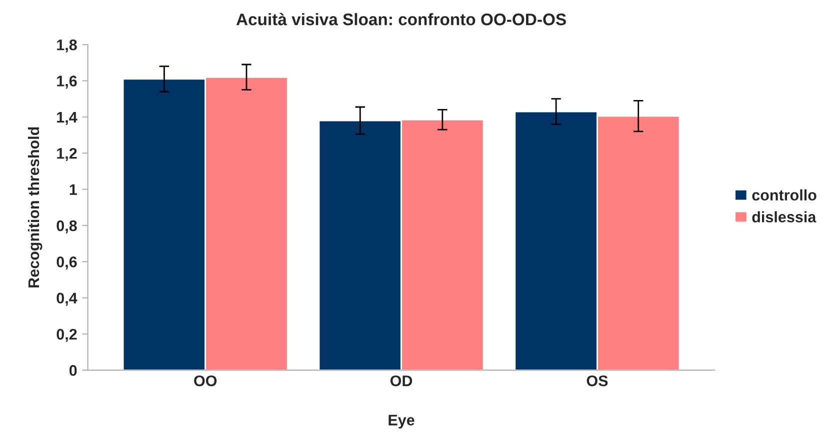 The width and height of the screenshot is (836, 446). What do you see at coordinates (67, 45) in the screenshot?
I see `y-tick-label: 1,8` at bounding box center [67, 45].